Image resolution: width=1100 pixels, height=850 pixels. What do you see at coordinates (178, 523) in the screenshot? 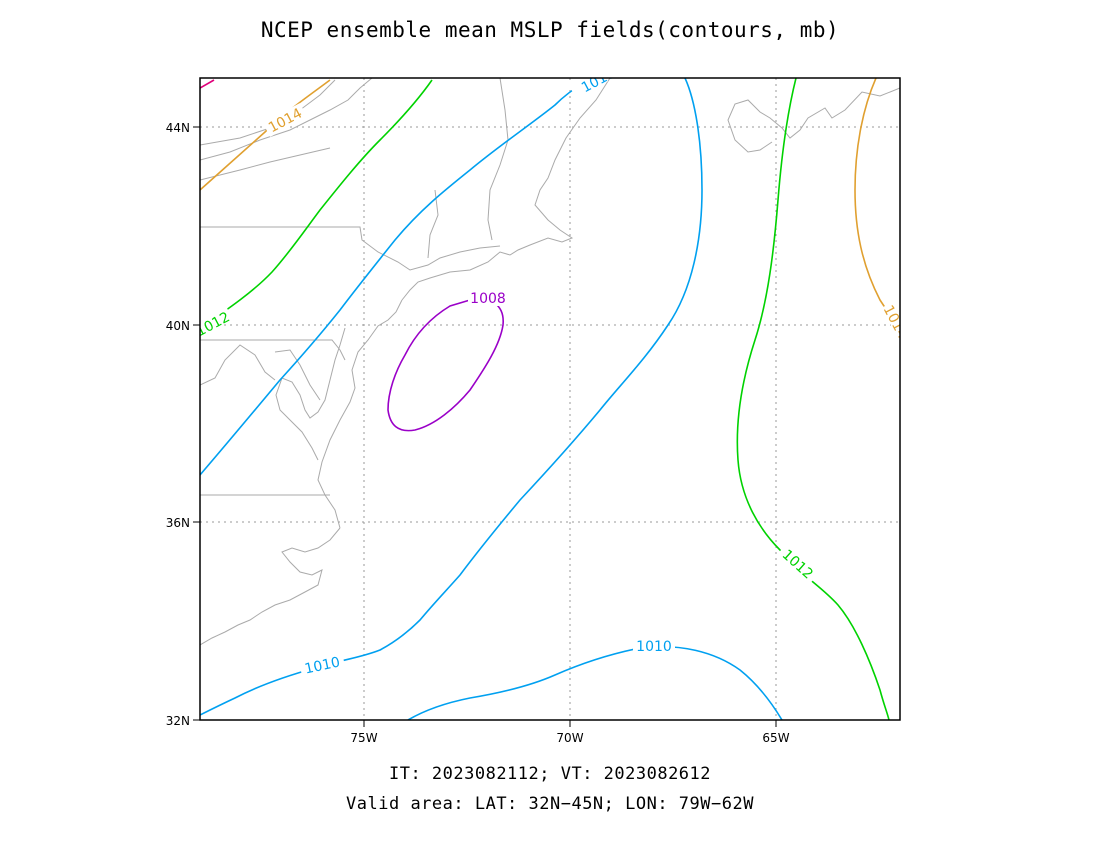
I see `lat-label-36n: 36N` at bounding box center [178, 523].